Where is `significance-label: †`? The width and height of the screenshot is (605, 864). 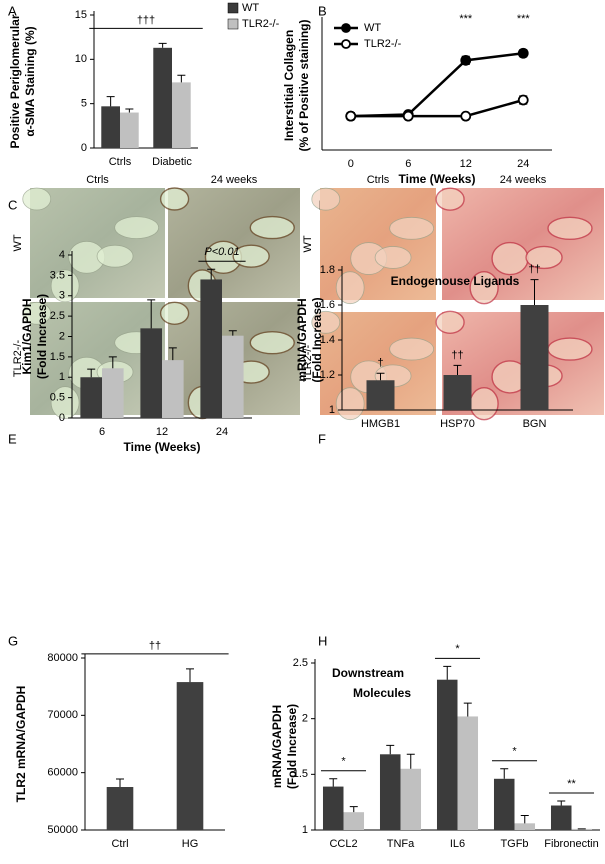
significance-label: † is located at coordinates (380, 363).